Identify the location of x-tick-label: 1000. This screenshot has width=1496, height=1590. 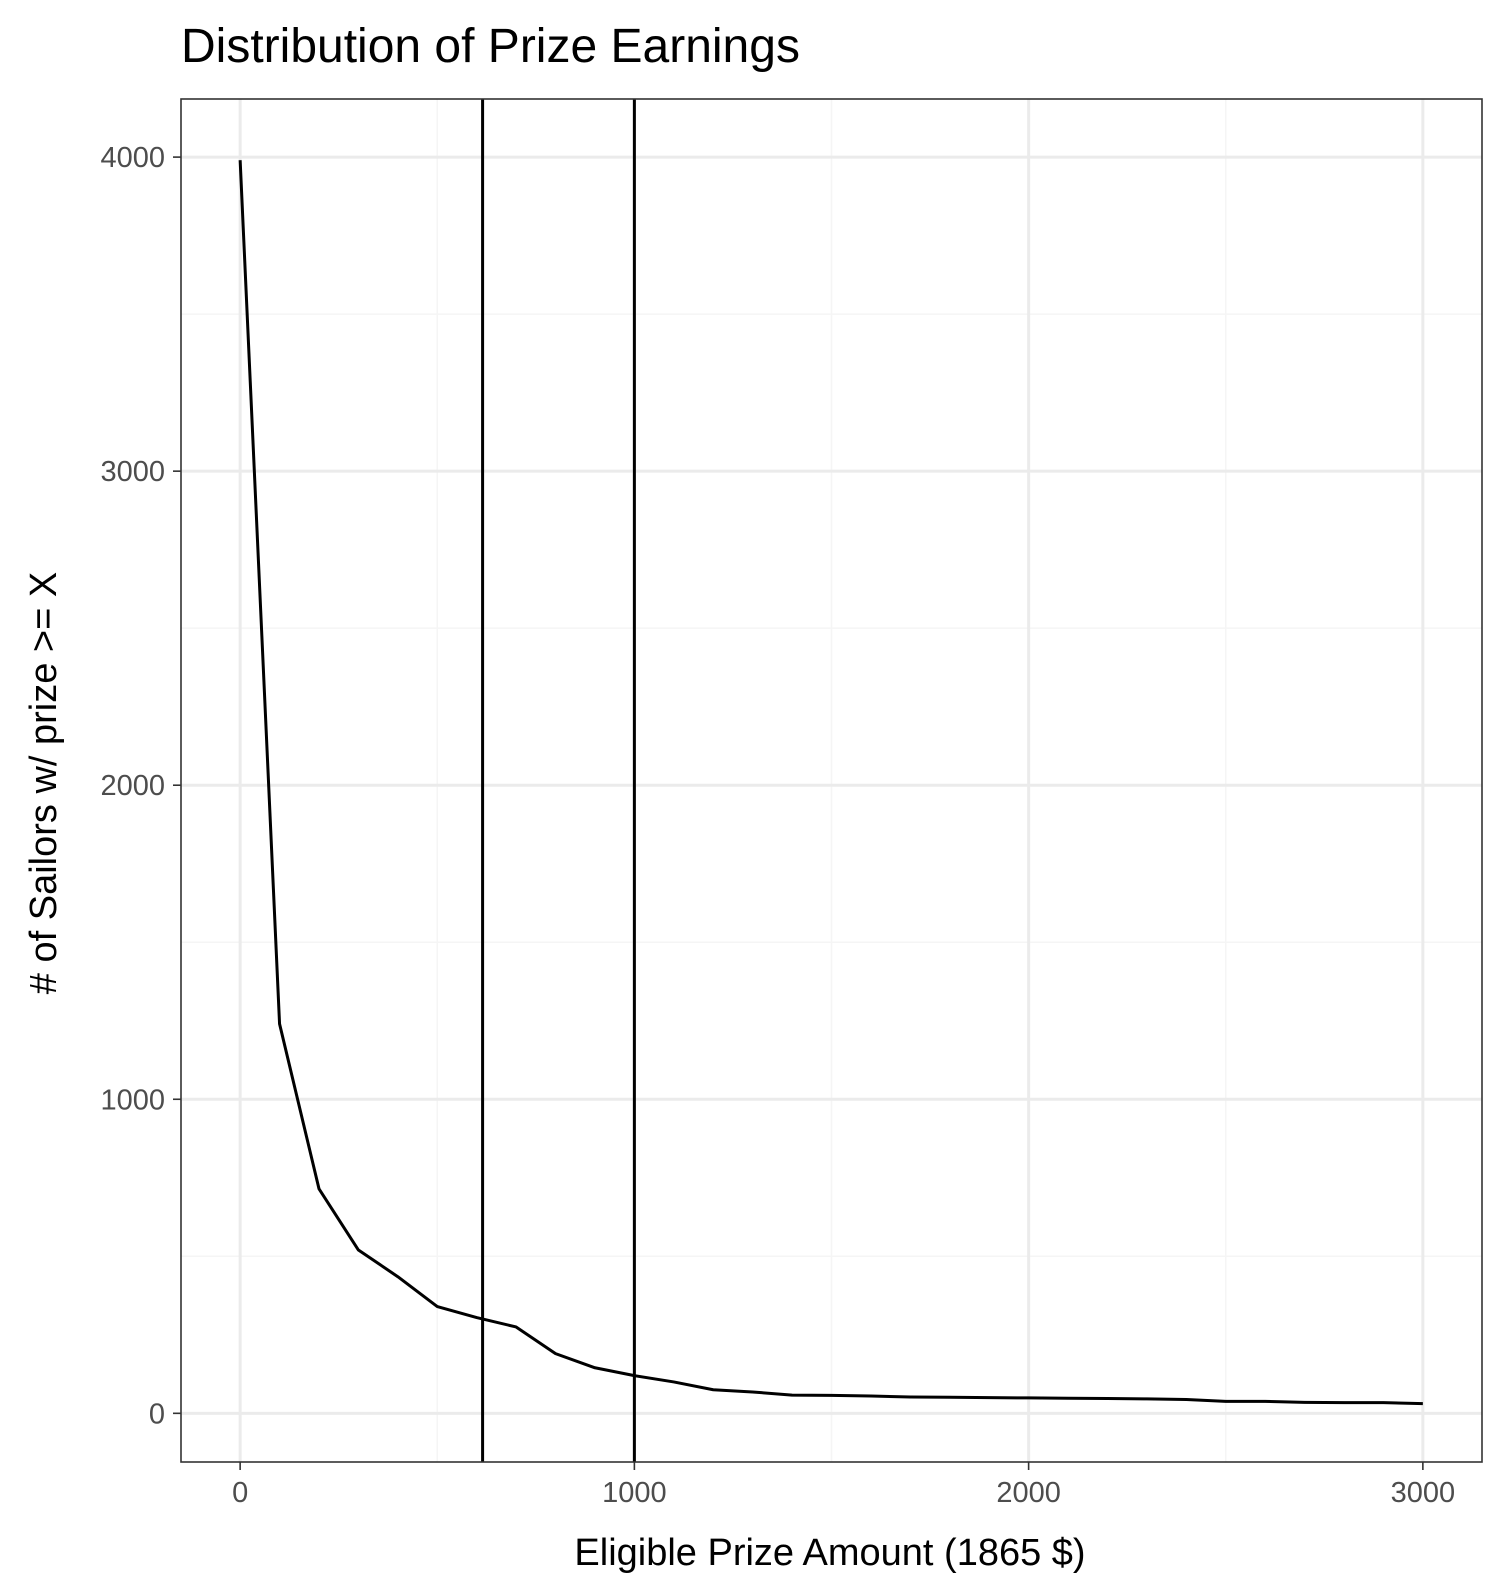
(634, 1493).